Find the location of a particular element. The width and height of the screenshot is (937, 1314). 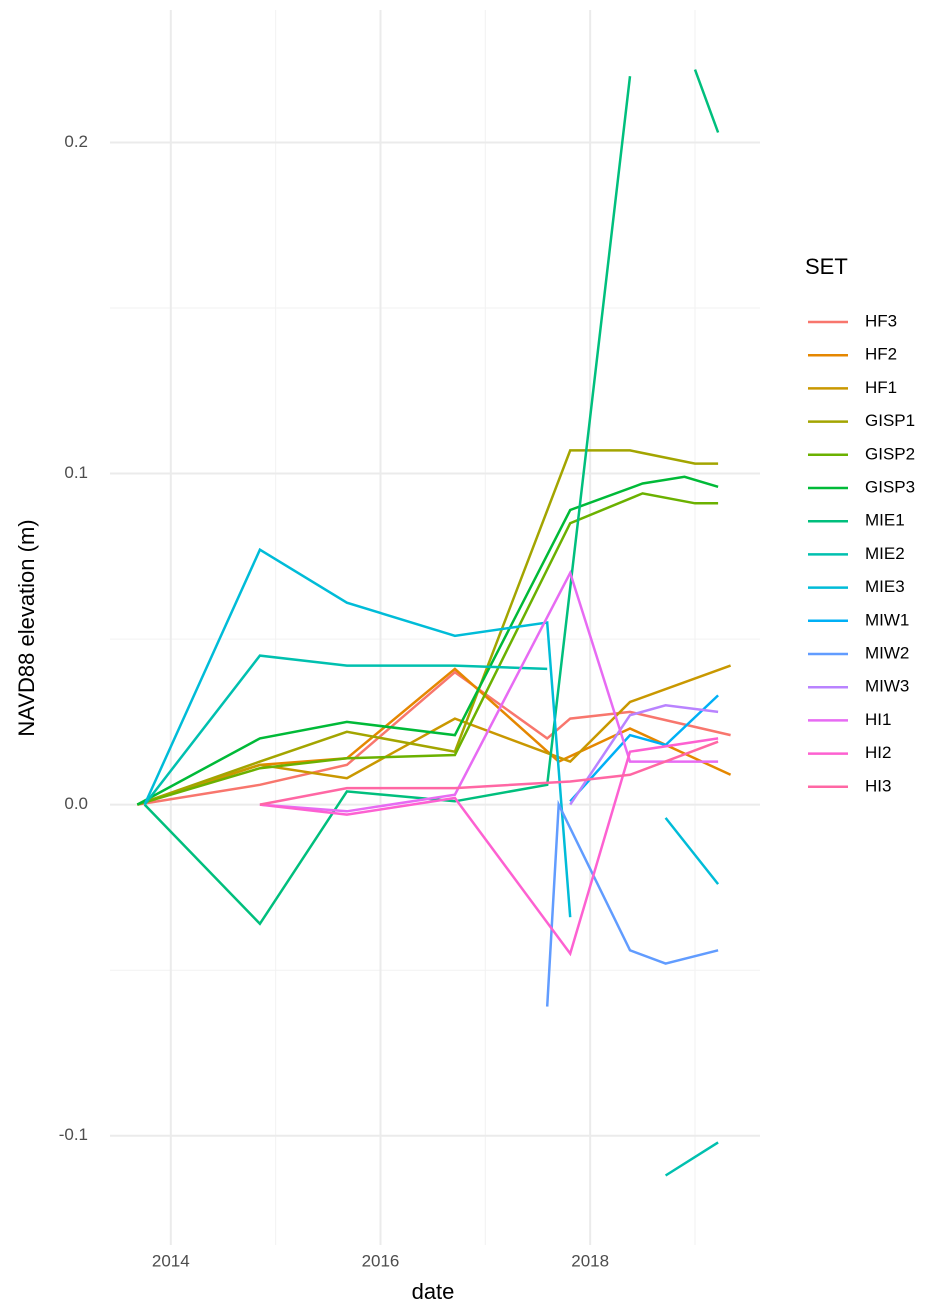

legend-label: MIE2 is located at coordinates (885, 553).